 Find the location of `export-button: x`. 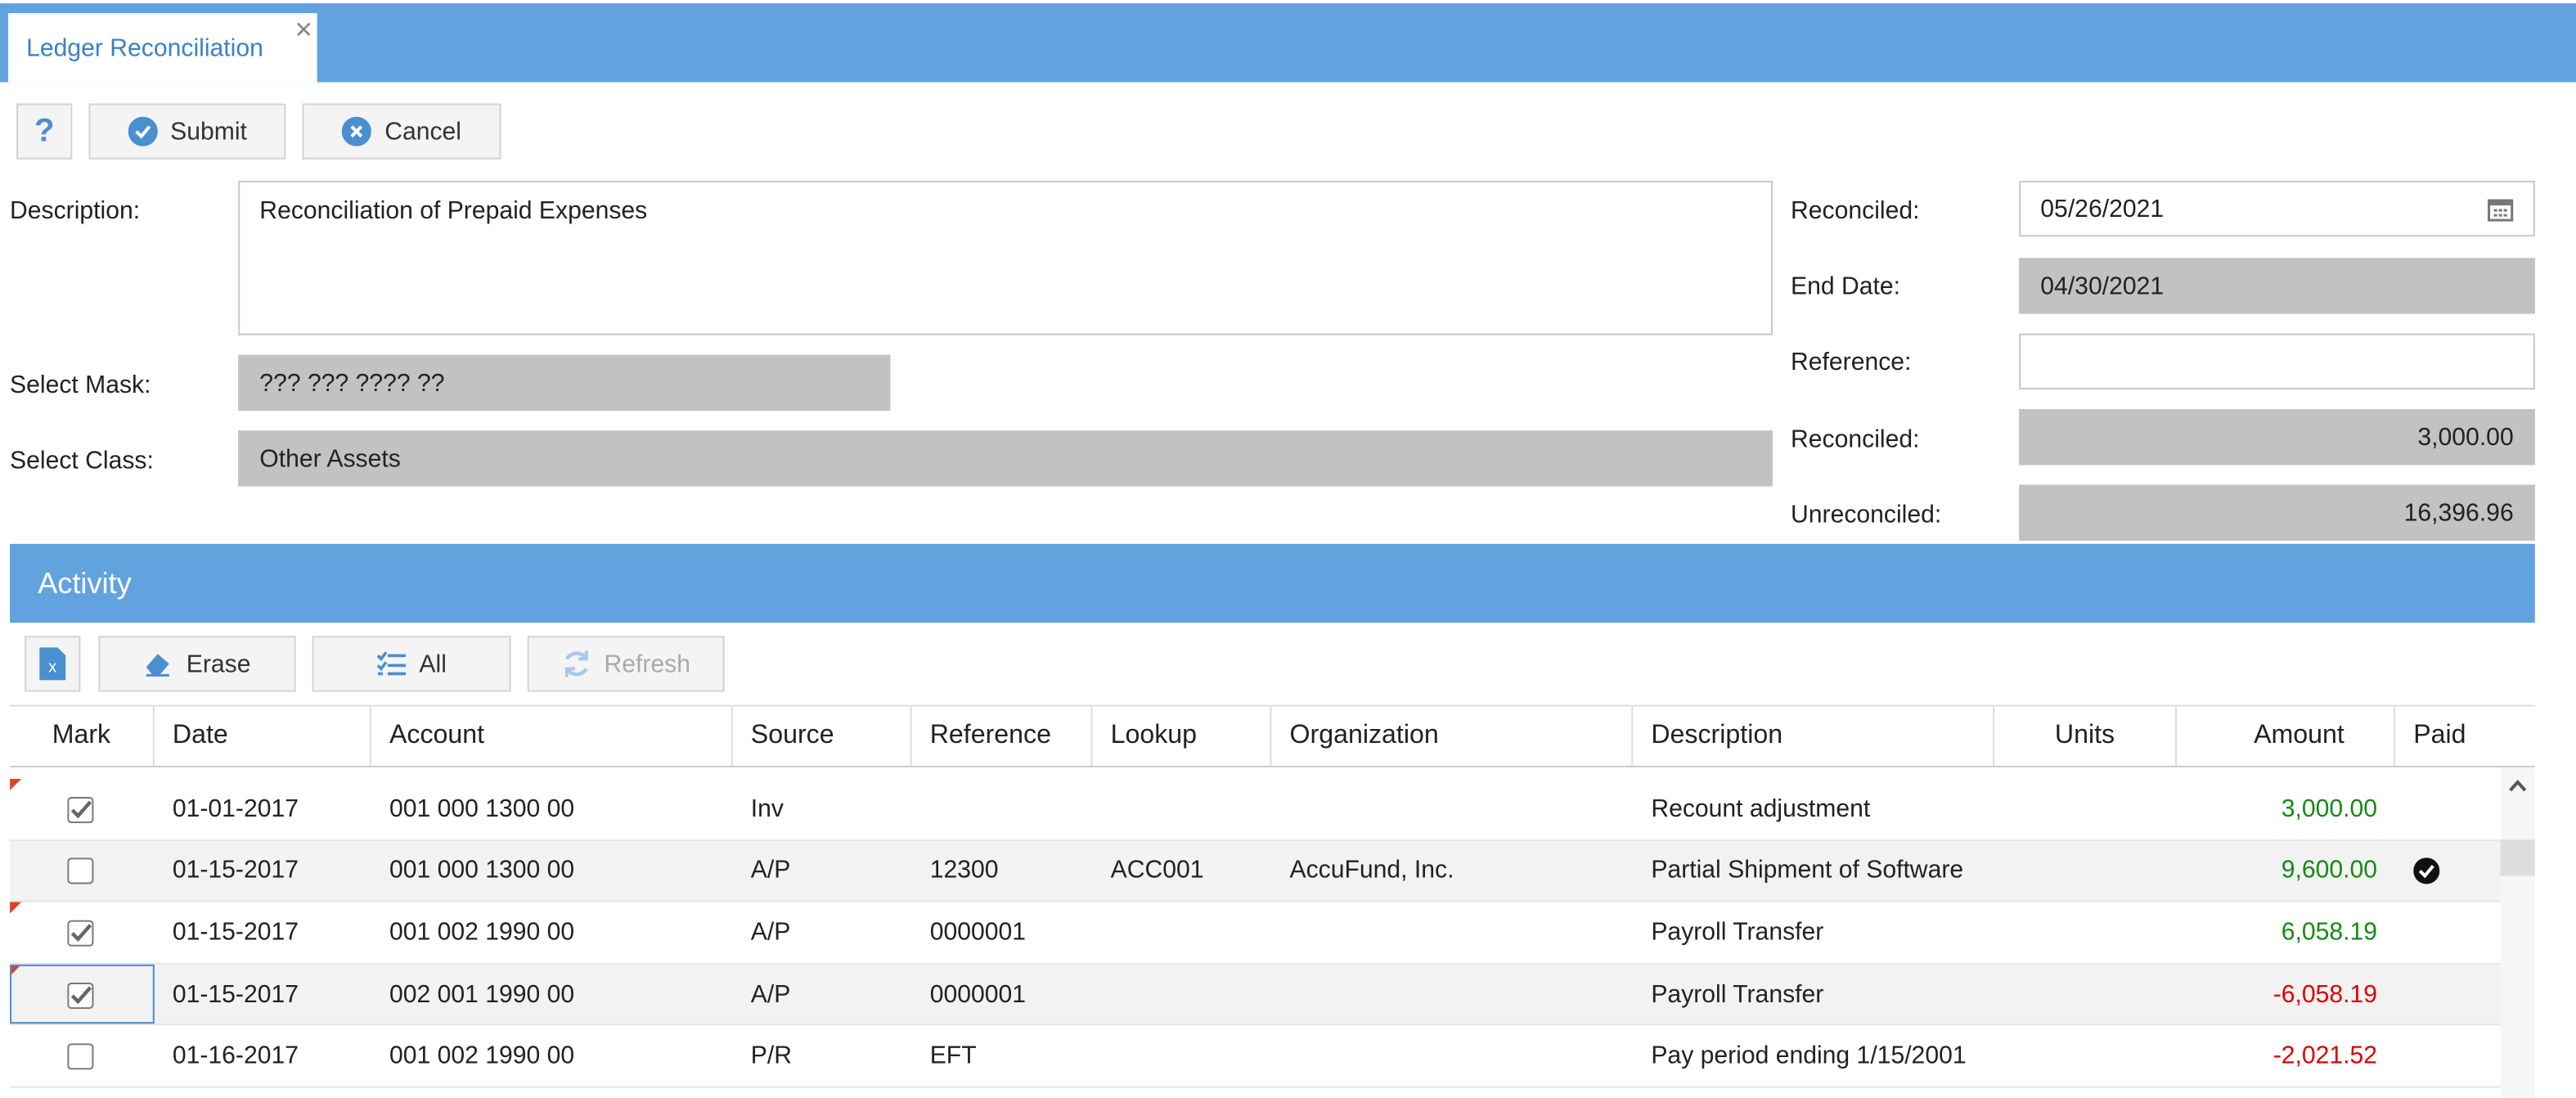

export-button: x is located at coordinates (53, 664).